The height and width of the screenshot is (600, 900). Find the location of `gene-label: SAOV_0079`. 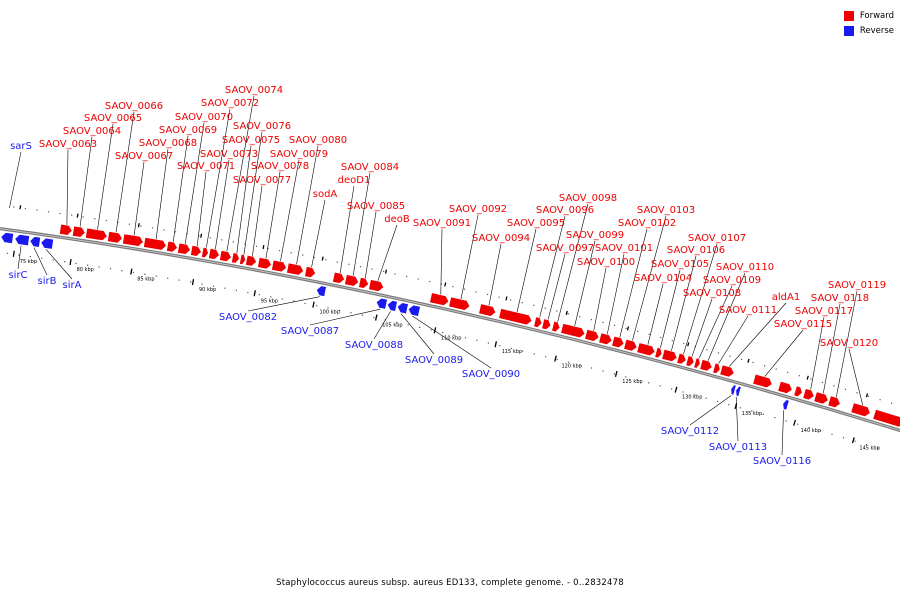

gene-label: SAOV_0079 is located at coordinates (299, 154).